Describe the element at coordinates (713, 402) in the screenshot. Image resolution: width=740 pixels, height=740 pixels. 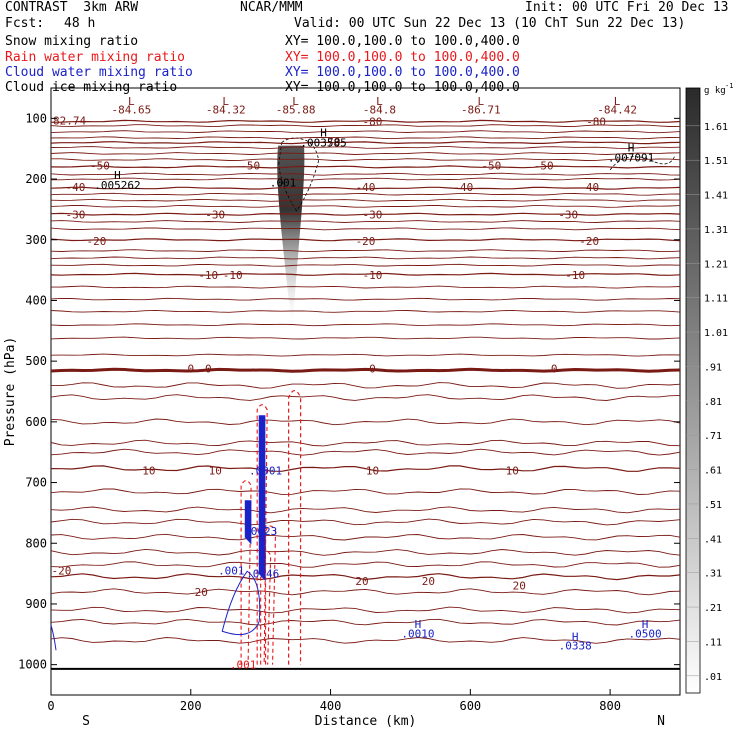
I see `colorbar-tick-label: .81` at that location.